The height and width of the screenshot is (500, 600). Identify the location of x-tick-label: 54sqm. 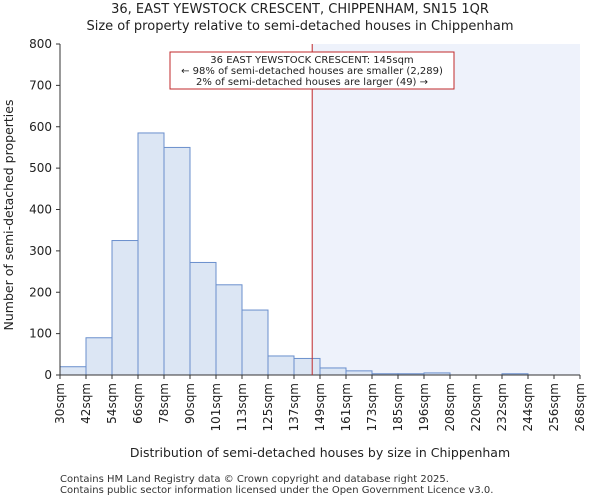
(112, 403).